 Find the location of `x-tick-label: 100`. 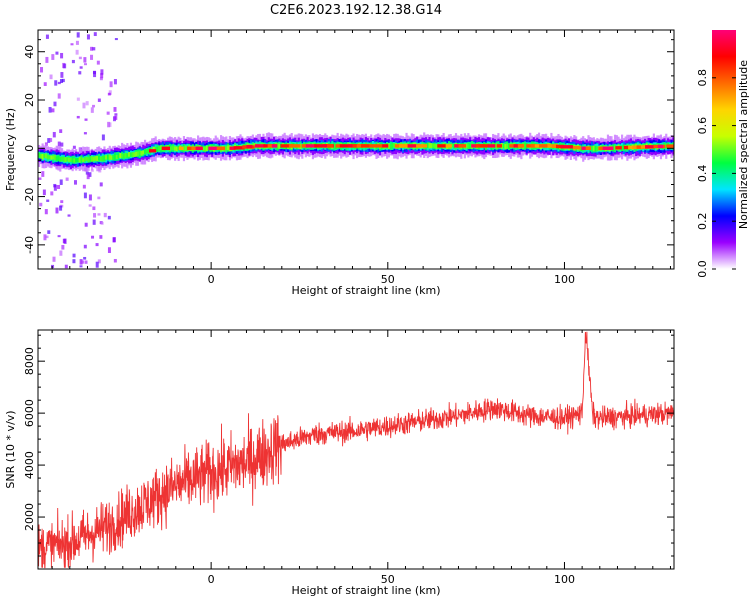

x-tick-label: 100 is located at coordinates (564, 579).